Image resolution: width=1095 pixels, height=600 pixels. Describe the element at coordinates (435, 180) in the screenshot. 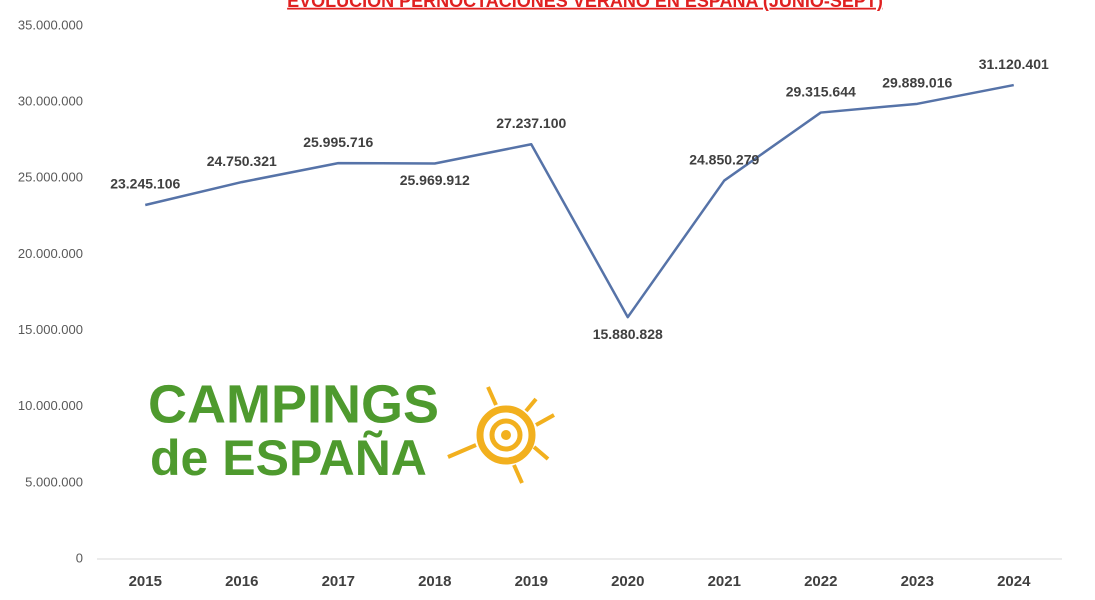

I see `data-label: 25.969.912` at that location.